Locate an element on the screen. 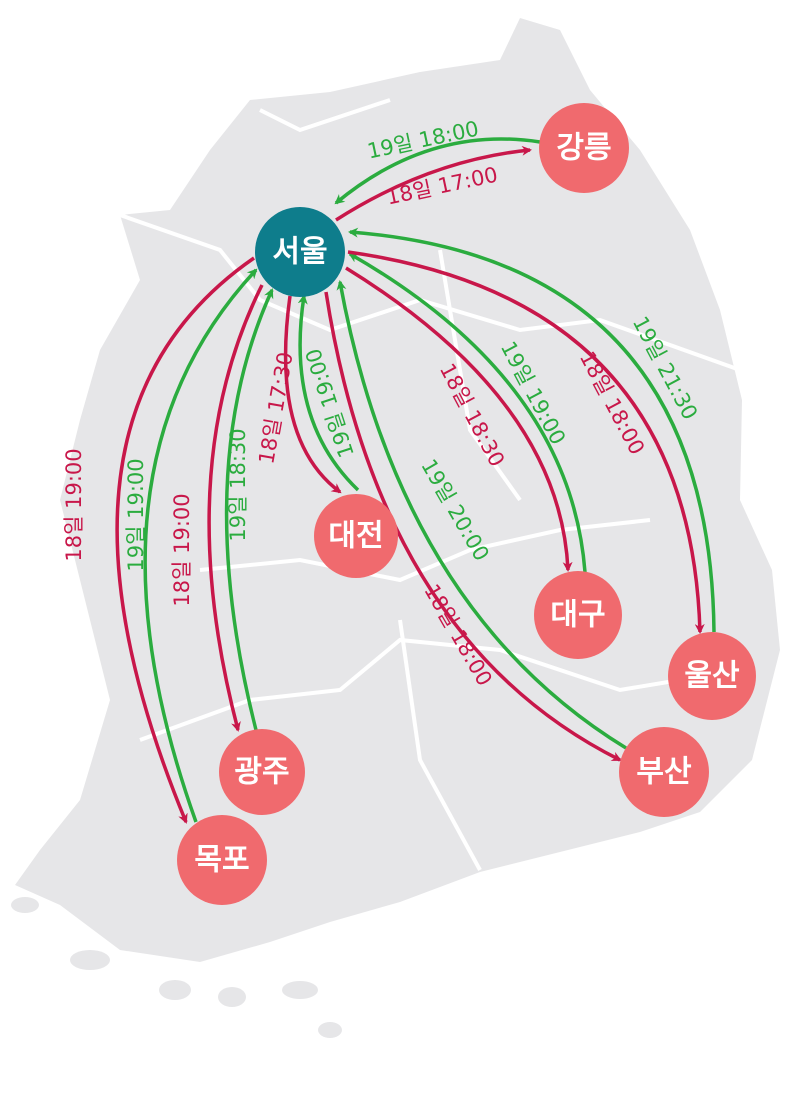  city-seoul: 서울 is located at coordinates (300, 252).